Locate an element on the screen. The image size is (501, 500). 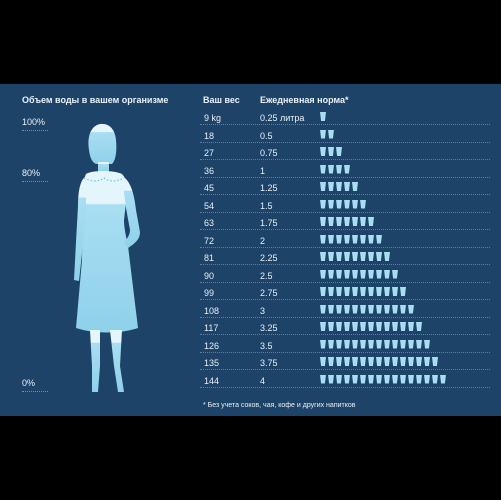
weight-value: 45 is located at coordinates (209, 188).